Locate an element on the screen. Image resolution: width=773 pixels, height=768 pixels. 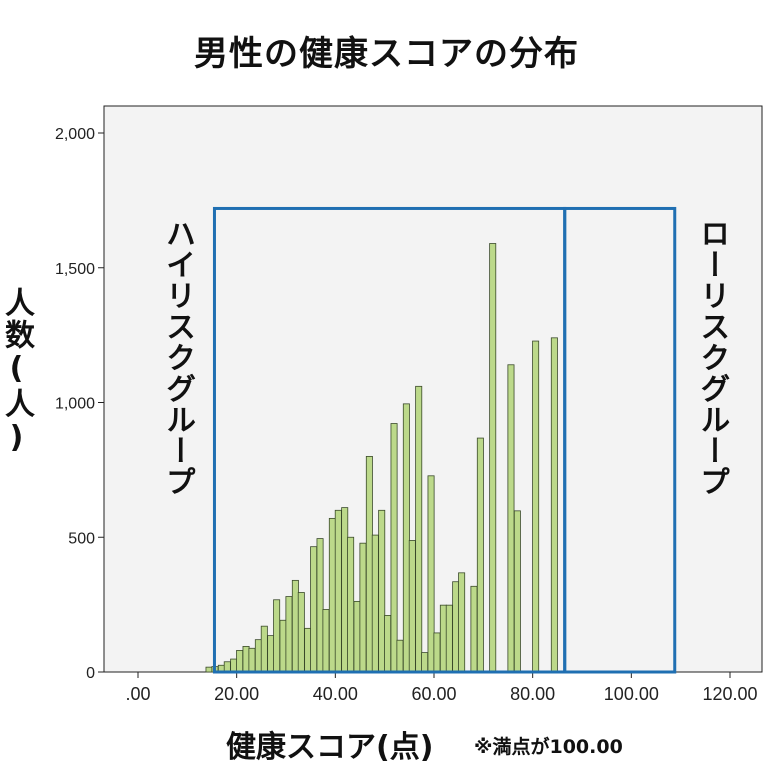
y-tick-label: 1,500 is located at coordinates (75, 269).